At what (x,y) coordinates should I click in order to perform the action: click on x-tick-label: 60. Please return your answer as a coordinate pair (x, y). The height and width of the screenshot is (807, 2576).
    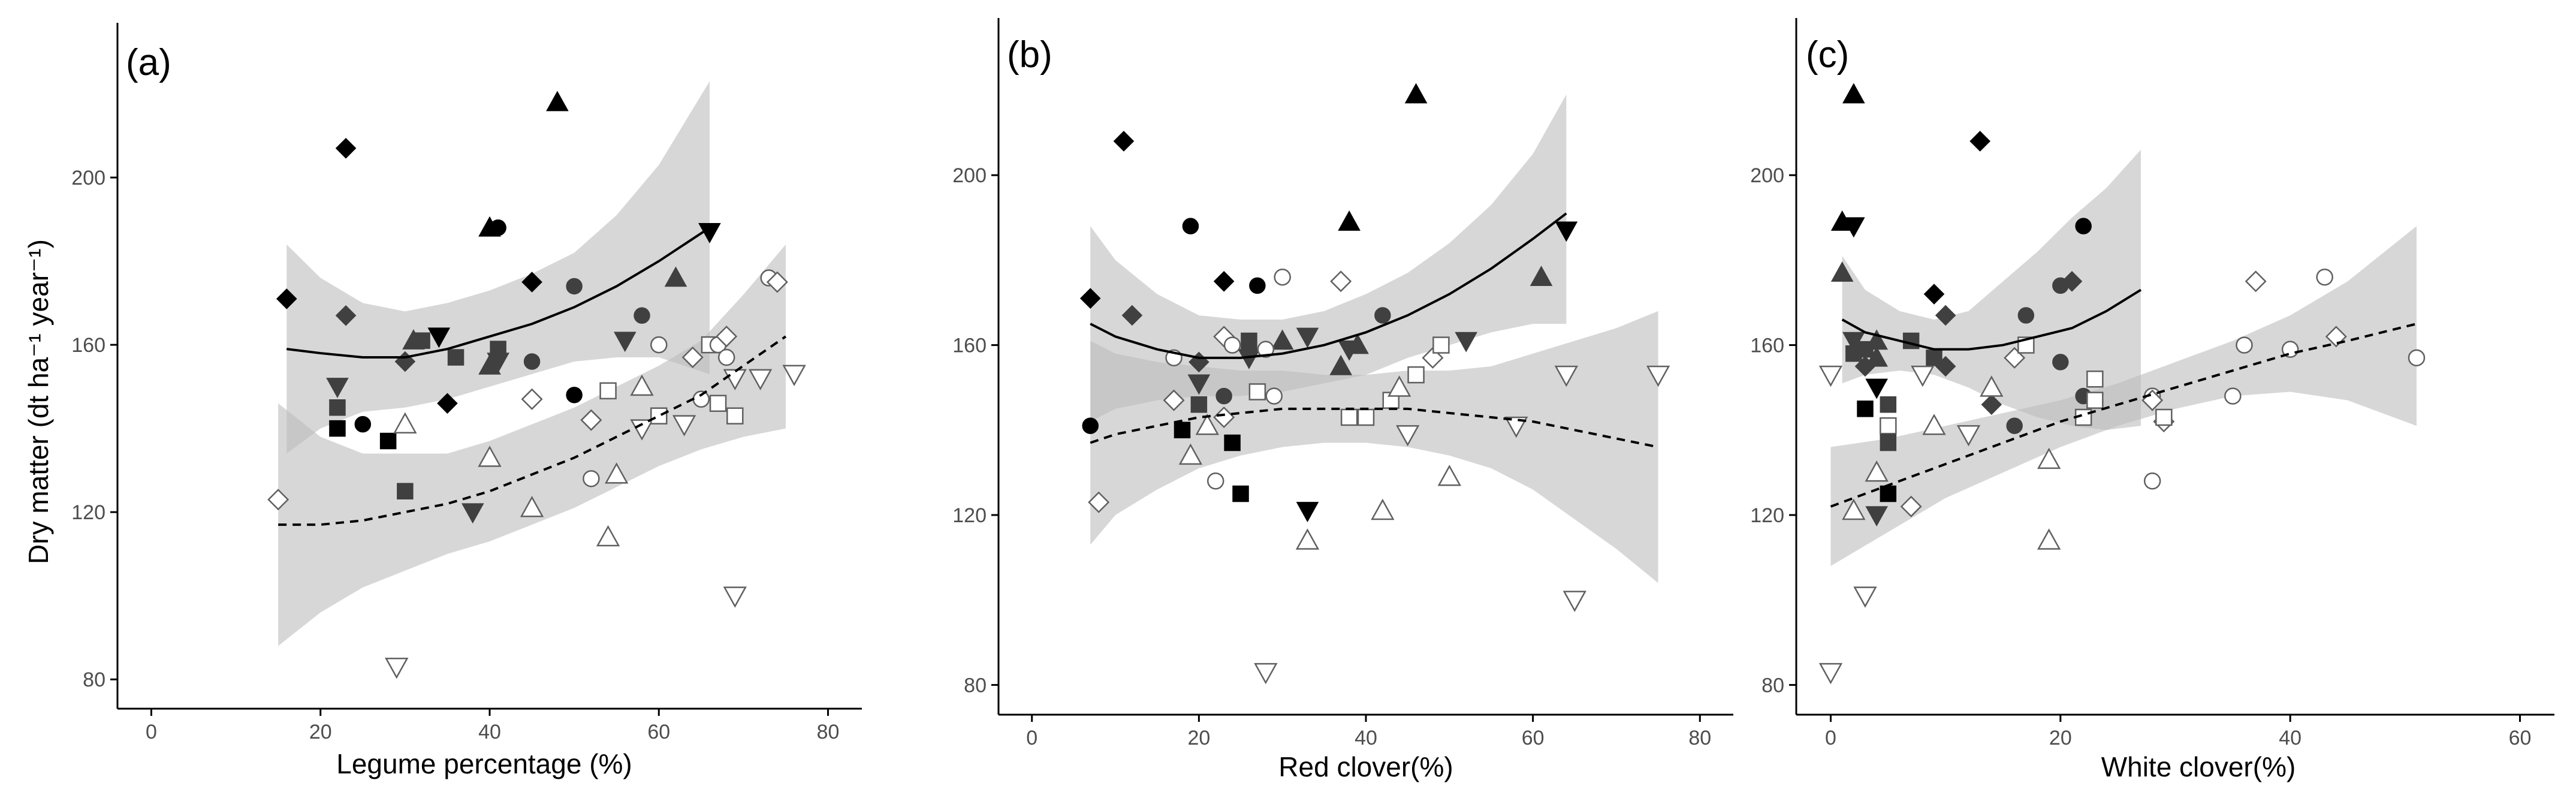
    Looking at the image, I should click on (659, 732).